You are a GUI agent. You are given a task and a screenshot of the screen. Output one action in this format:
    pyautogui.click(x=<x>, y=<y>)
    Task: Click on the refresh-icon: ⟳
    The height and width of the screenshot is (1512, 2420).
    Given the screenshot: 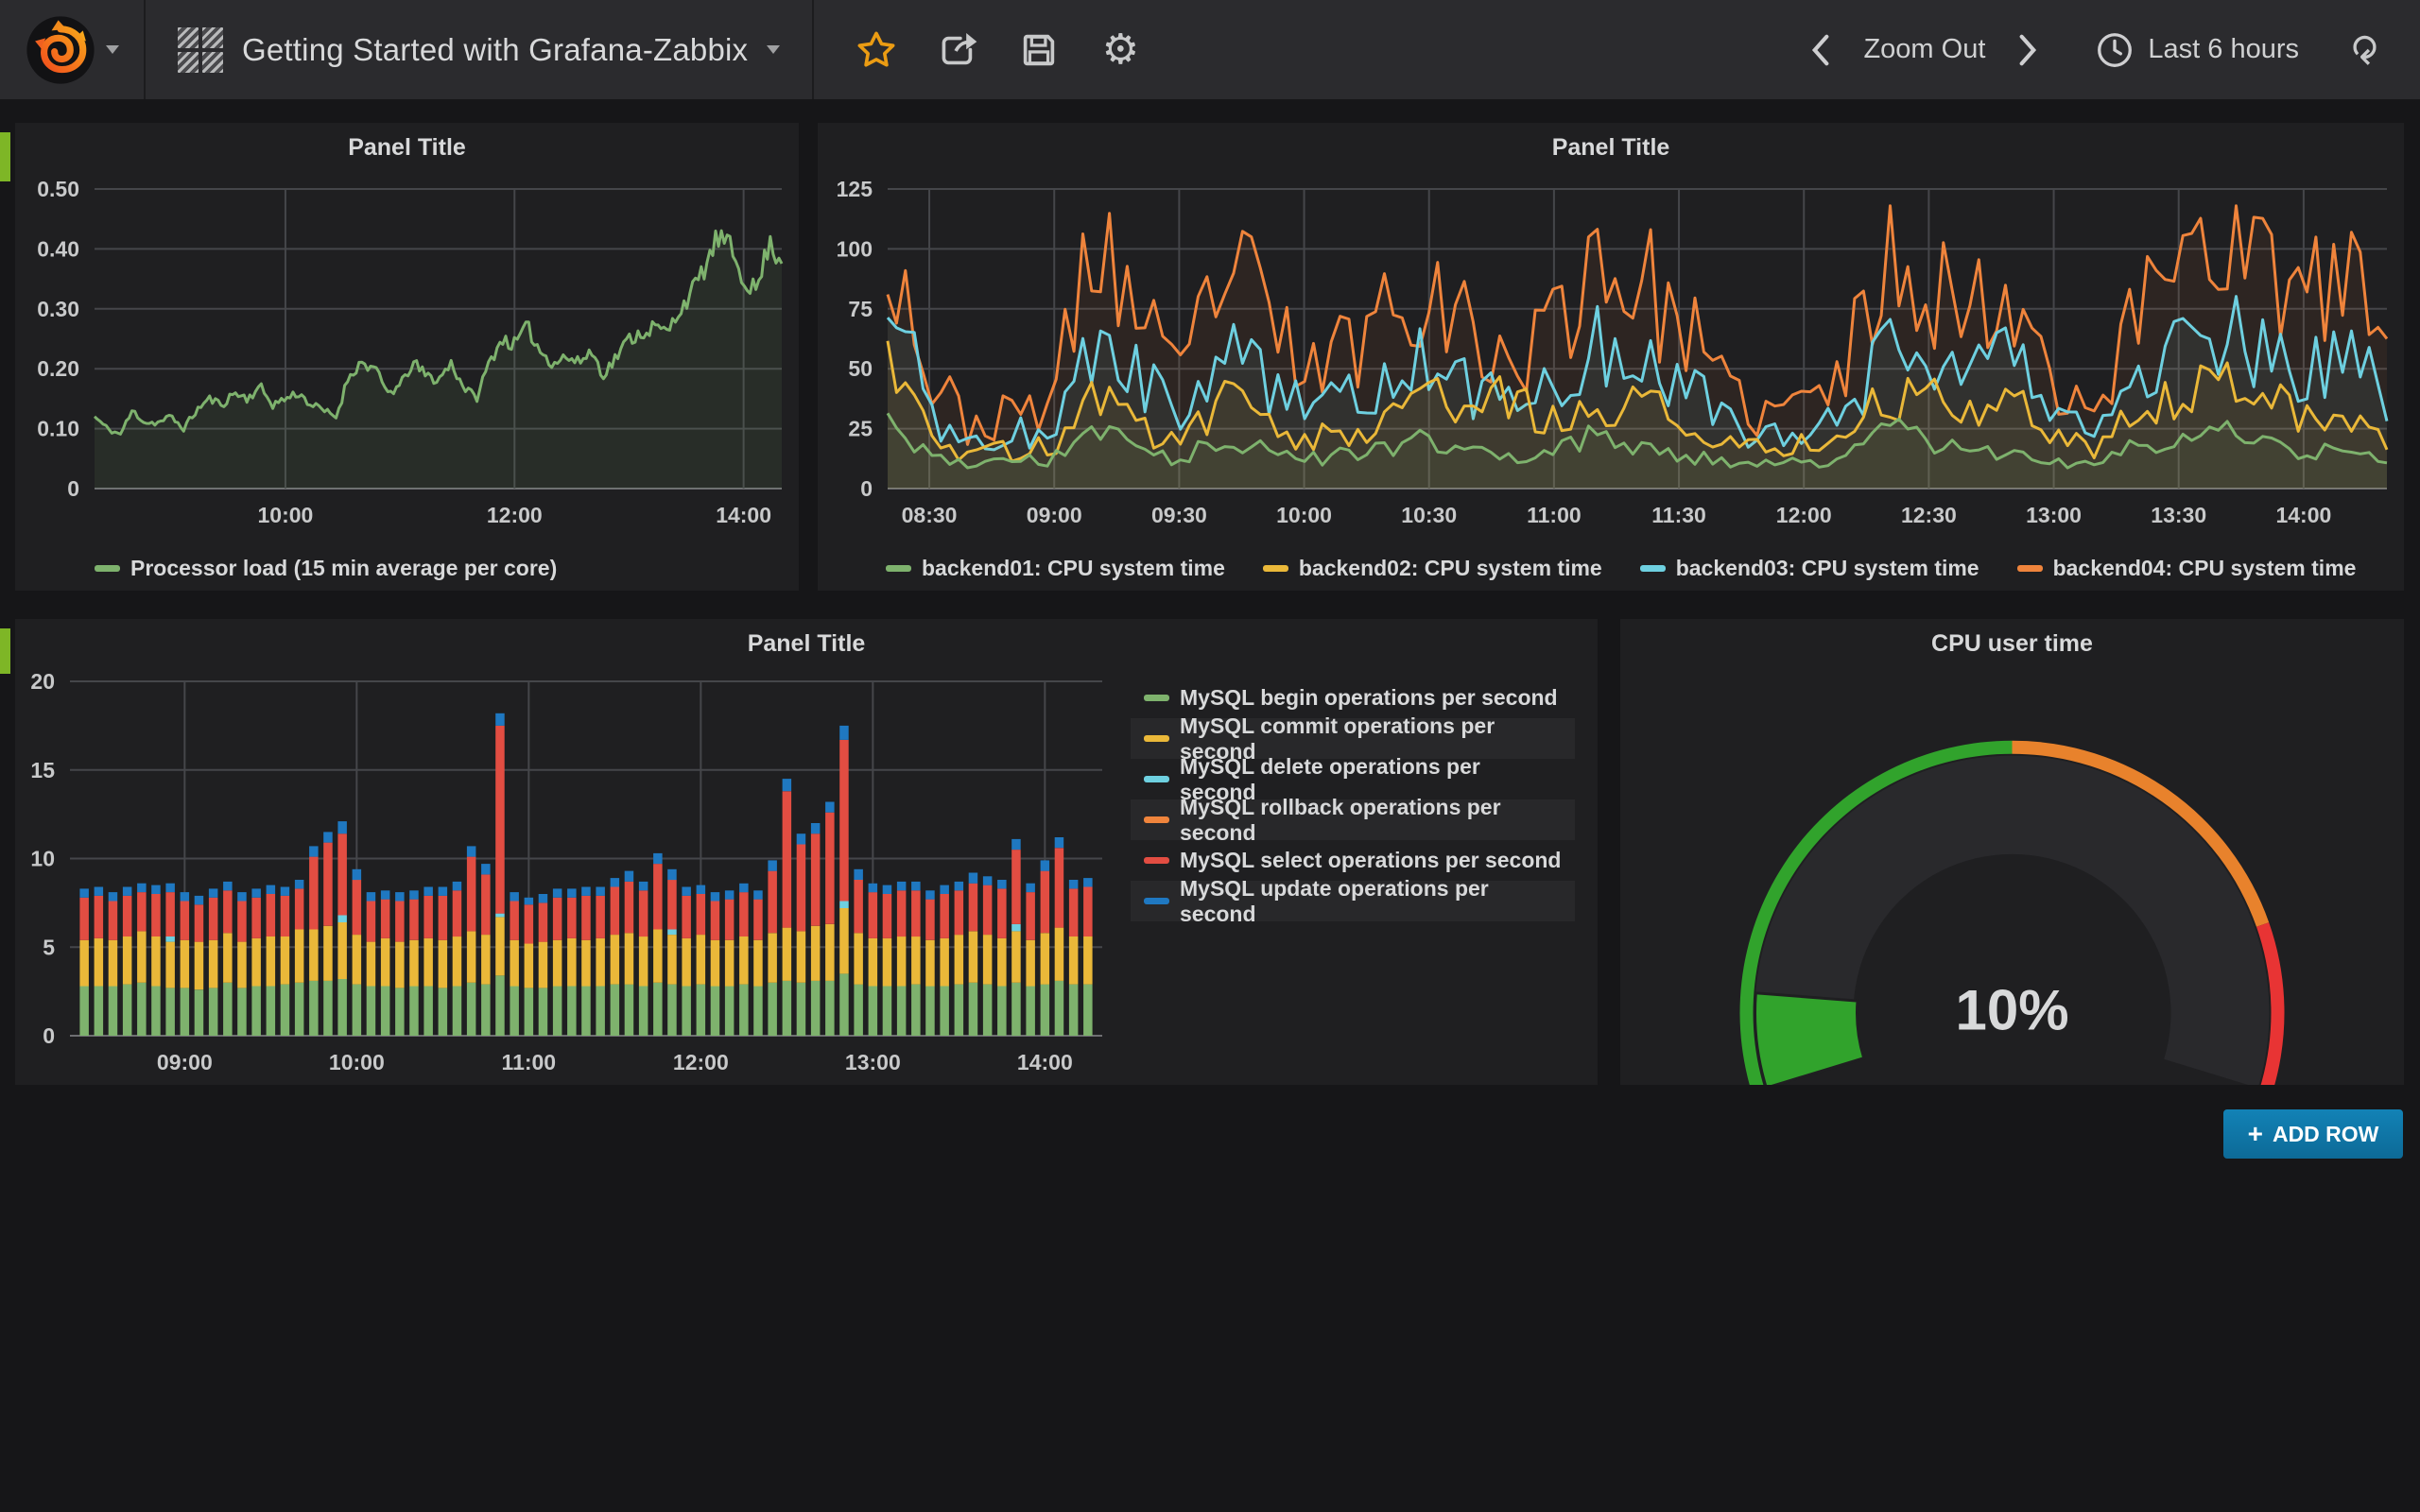 What is the action you would take?
    pyautogui.click(x=2363, y=49)
    